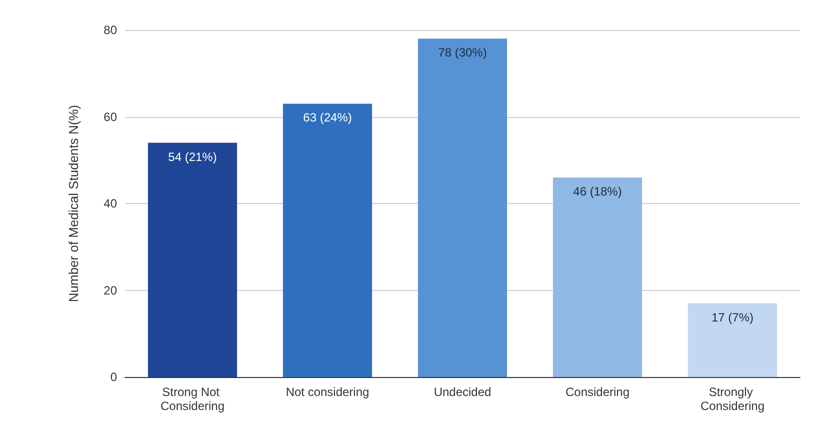  I want to click on data-label: 17 (7%), so click(732, 317).